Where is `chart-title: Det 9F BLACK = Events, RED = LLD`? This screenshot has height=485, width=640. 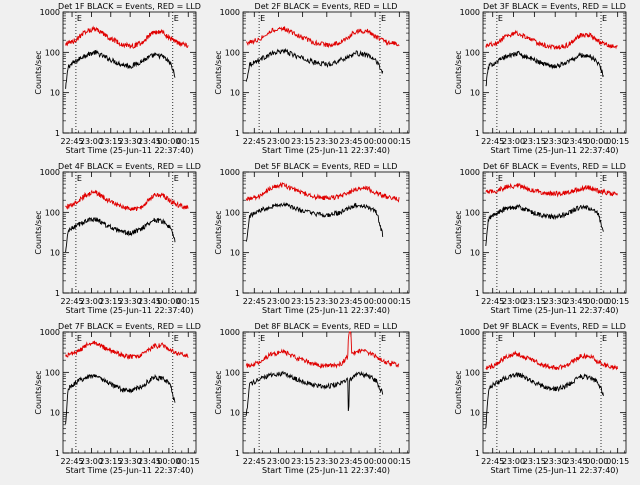
chart-title: Det 9F BLACK = Events, RED = LLD is located at coordinates (554, 326).